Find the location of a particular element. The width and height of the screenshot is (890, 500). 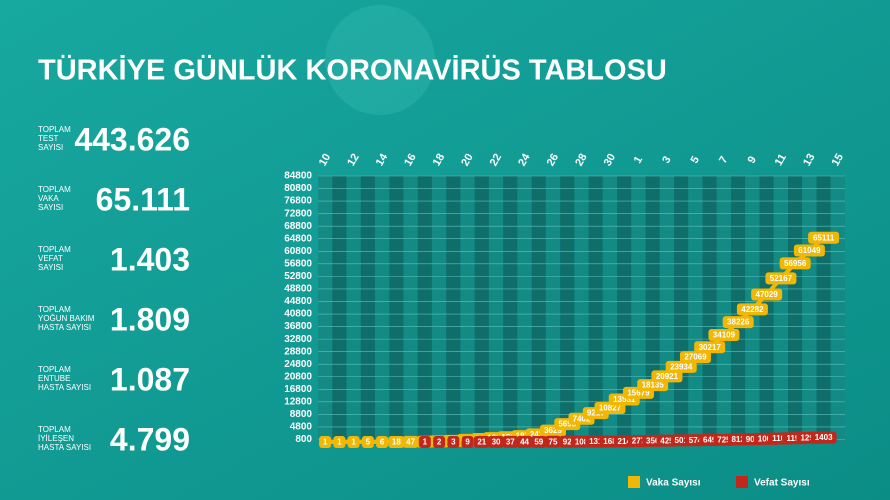

stat-value: 1.403 is located at coordinates (150, 259).